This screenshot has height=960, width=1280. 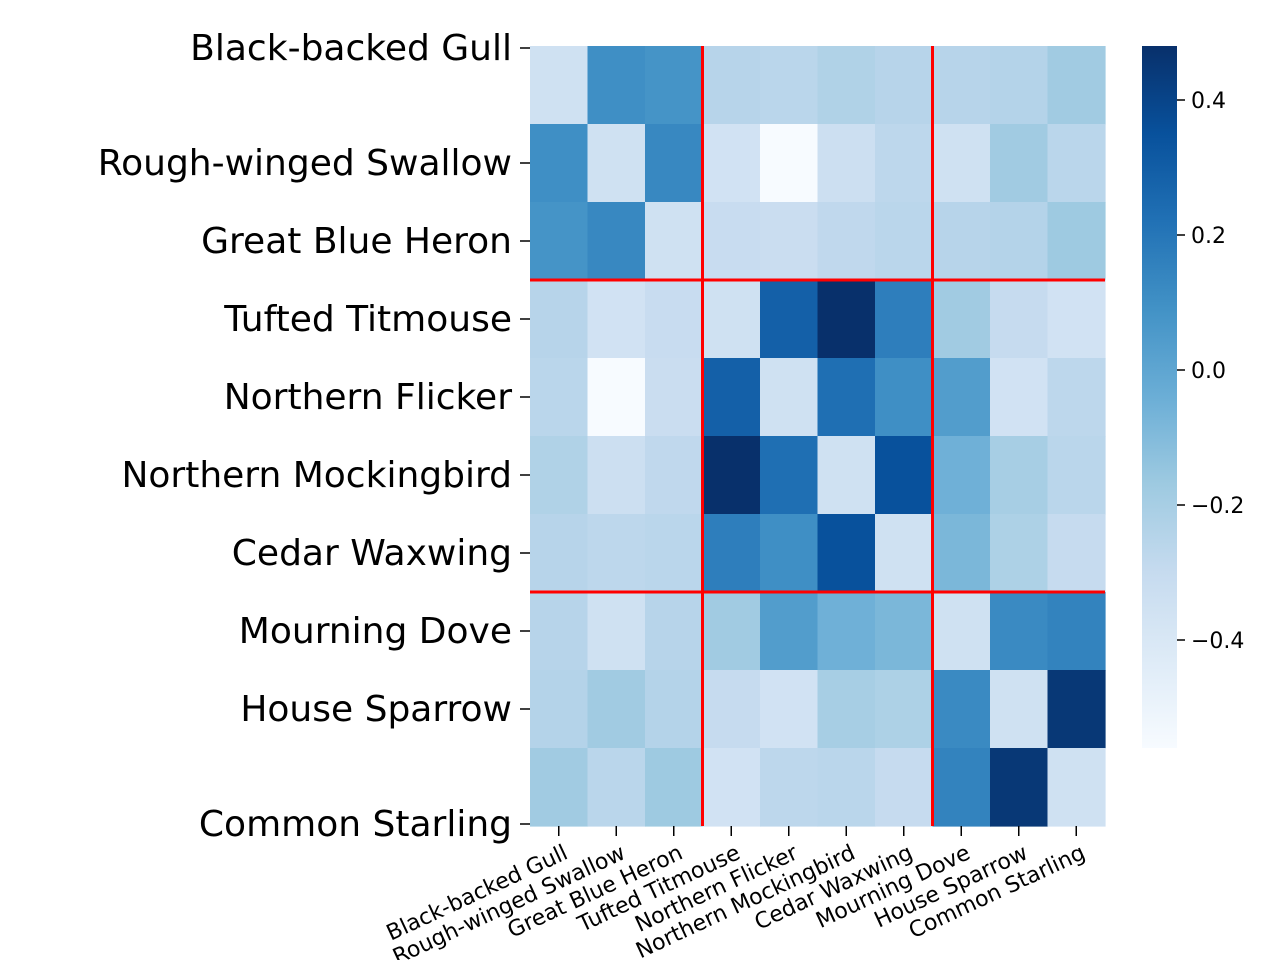 I want to click on heatmap-cell-r3-c4, so click(x=789, y=319).